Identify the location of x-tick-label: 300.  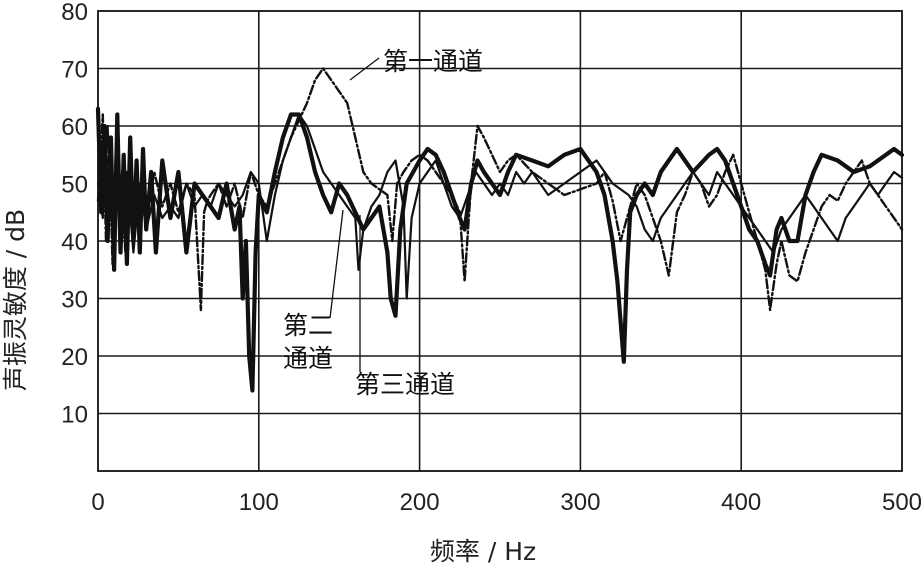
(580, 502).